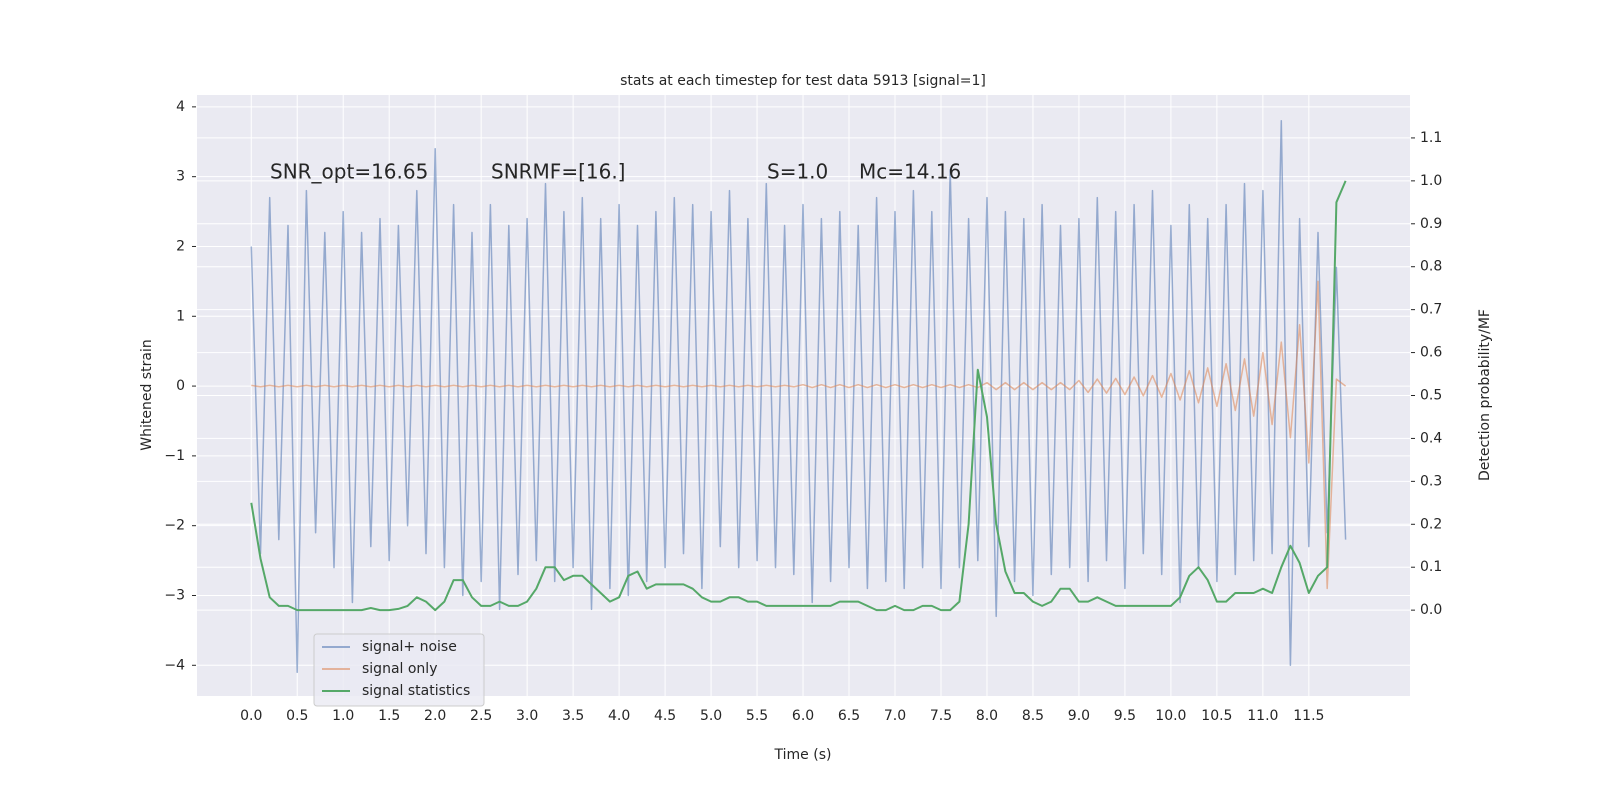 This screenshot has width=1600, height=800. Describe the element at coordinates (389, 716) in the screenshot. I see `x-tick-label: 1.5` at that location.